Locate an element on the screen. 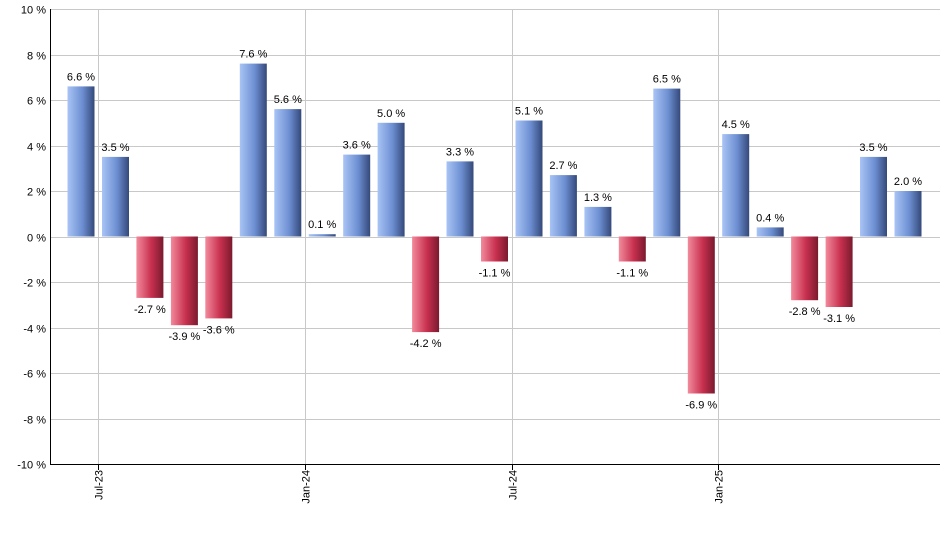  data-label-22: -3.1 % is located at coordinates (839, 319).